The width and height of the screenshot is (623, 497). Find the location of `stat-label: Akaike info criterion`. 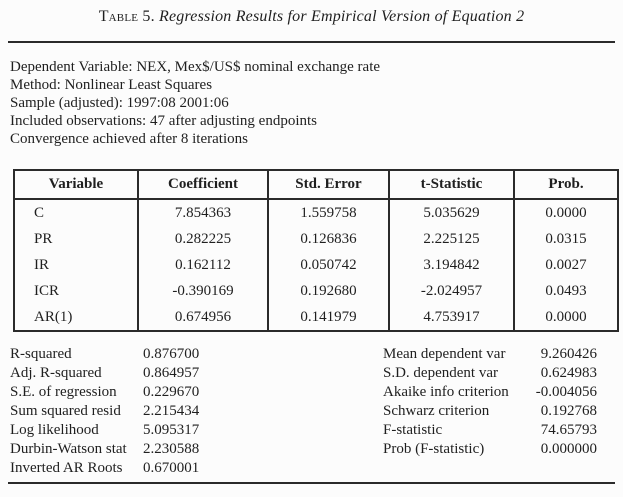

stat-label: Akaike info criterion is located at coordinates (446, 392).